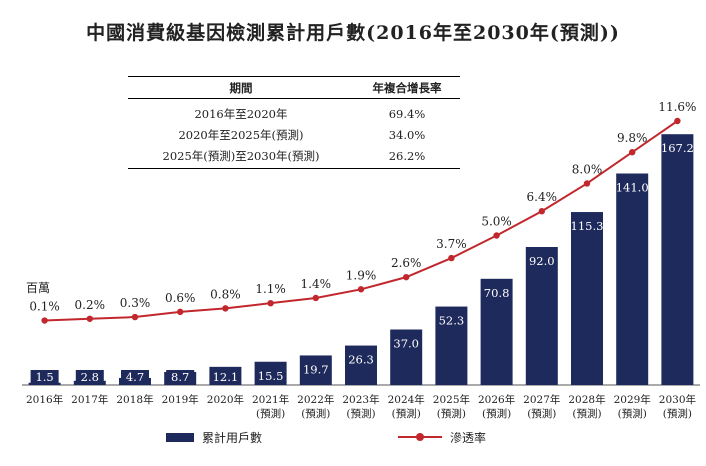  Describe the element at coordinates (353, 33) in the screenshot. I see `chart-title: 中國消費級基因檢測累計用戶數(2016年至2030年(預測))` at that location.